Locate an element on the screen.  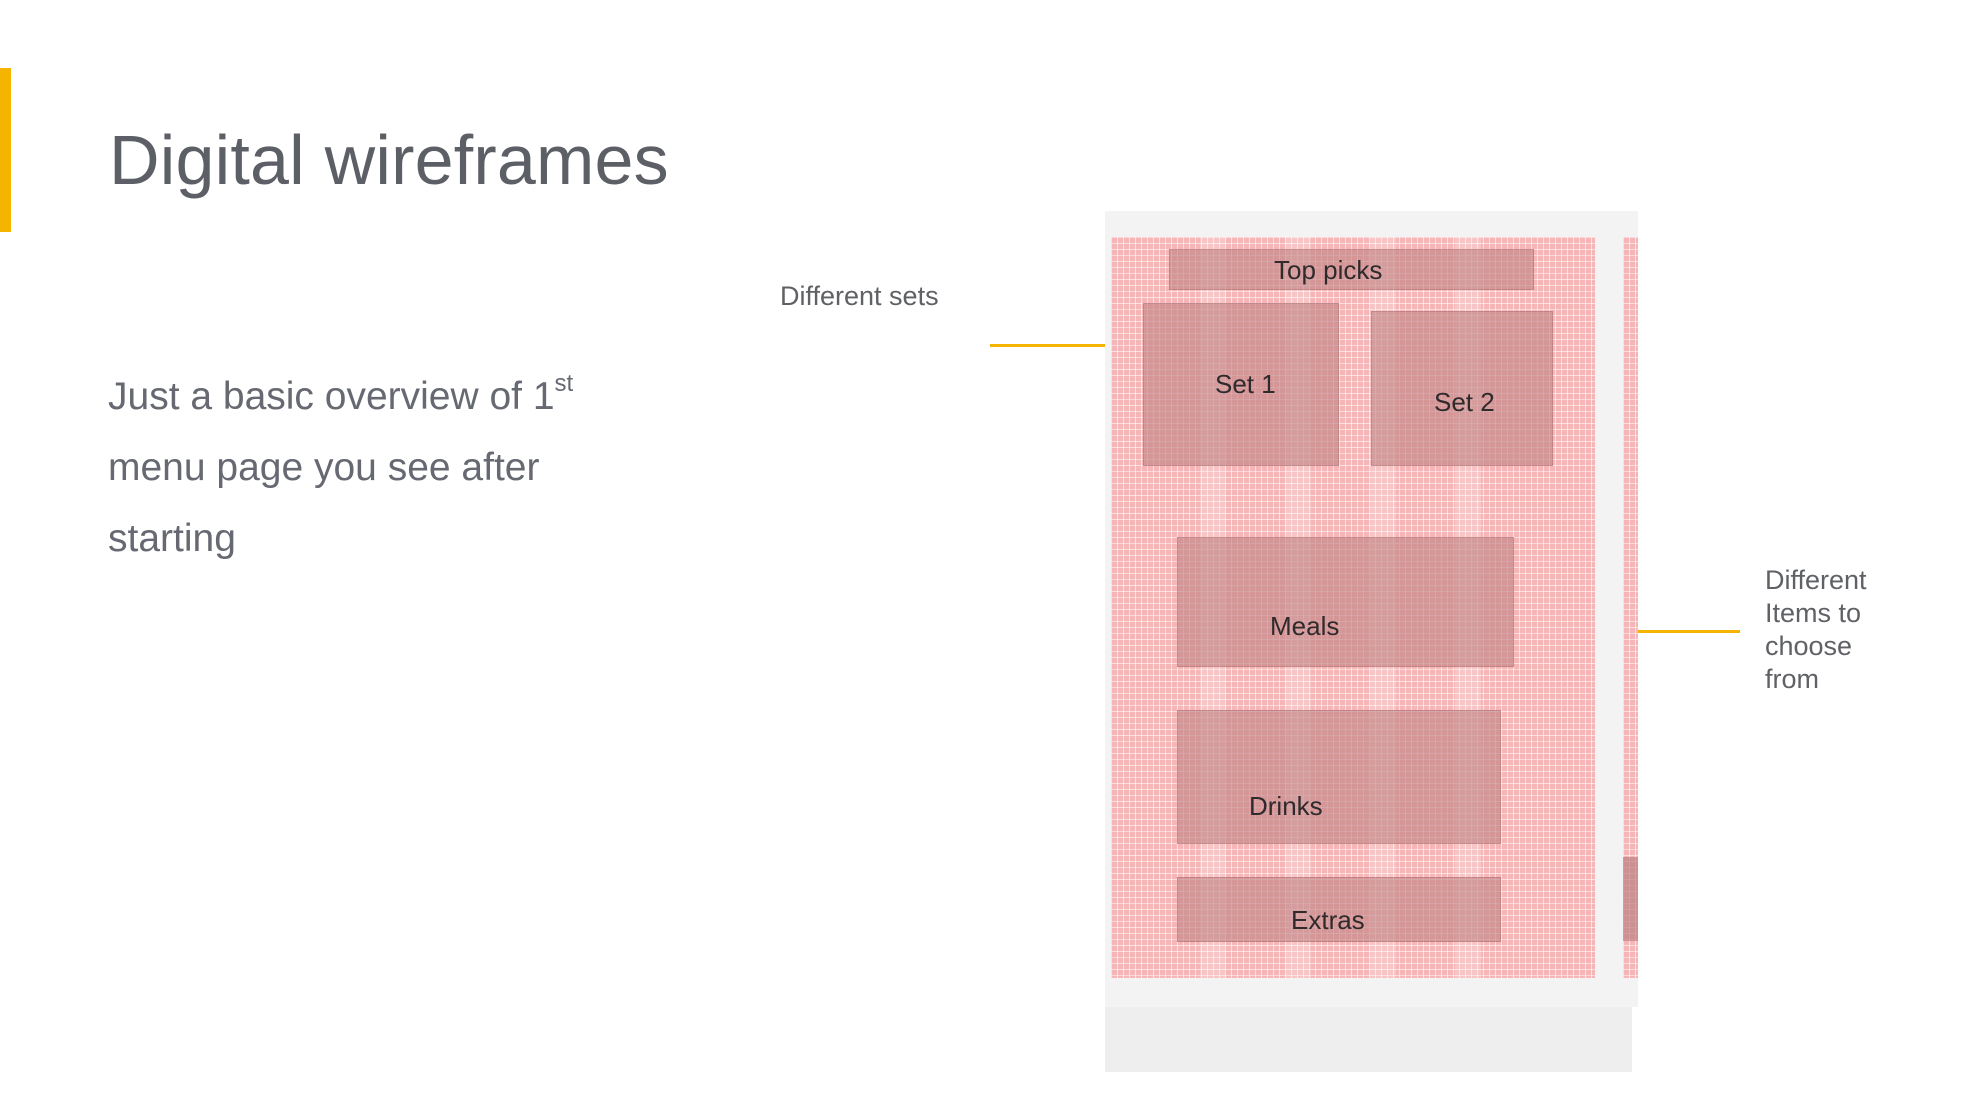
annotation-connector-sets is located at coordinates (1047, 345).